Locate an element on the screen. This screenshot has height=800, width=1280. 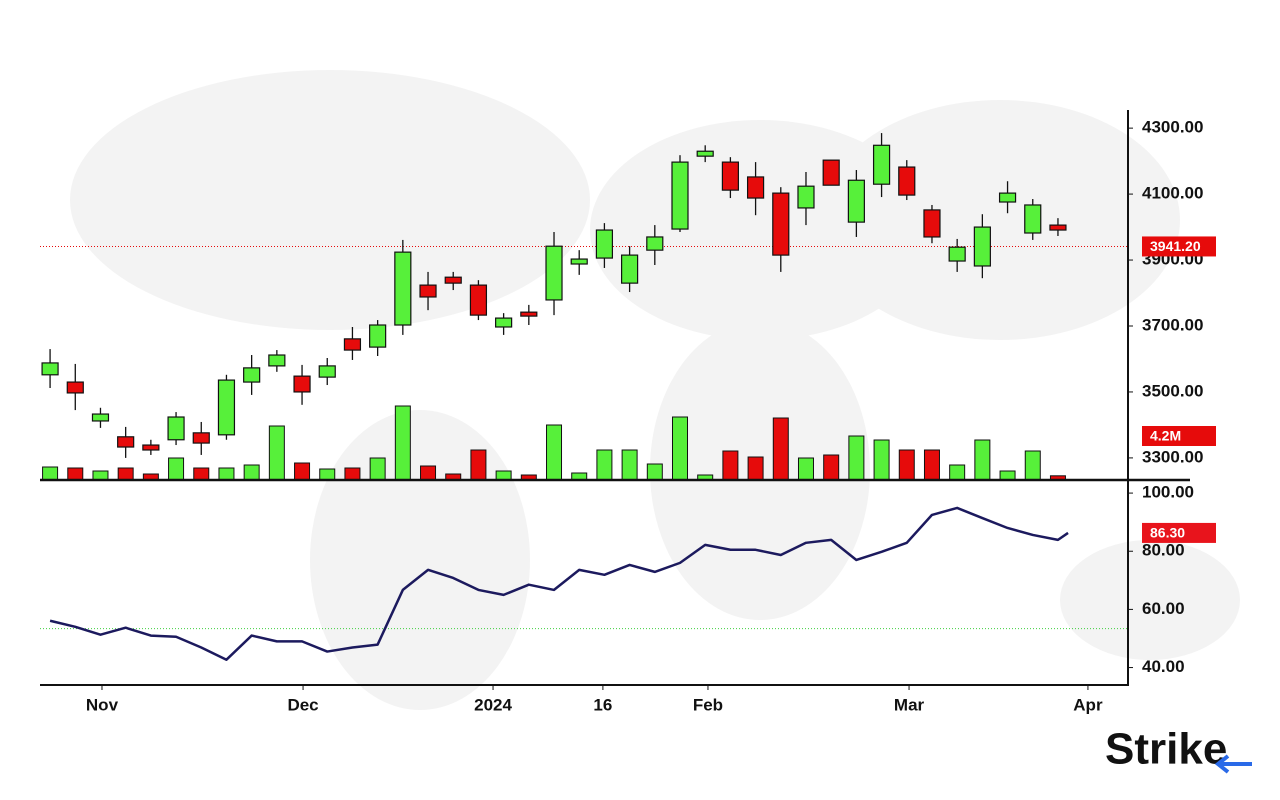
volume-badge: 4.2M is located at coordinates (1165, 436).